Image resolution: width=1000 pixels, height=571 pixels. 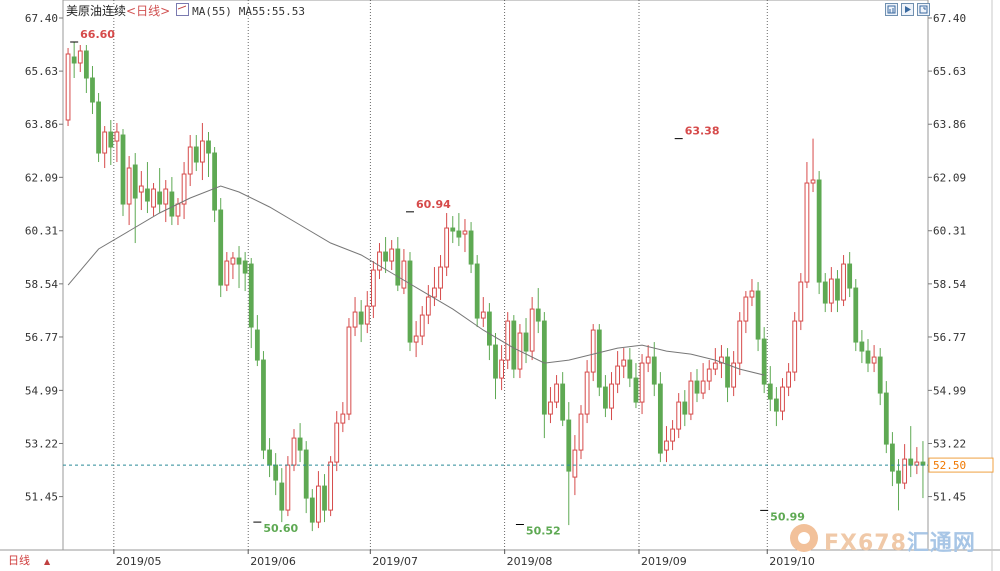 What do you see at coordinates (923, 9) in the screenshot?
I see `expand-icon` at bounding box center [923, 9].